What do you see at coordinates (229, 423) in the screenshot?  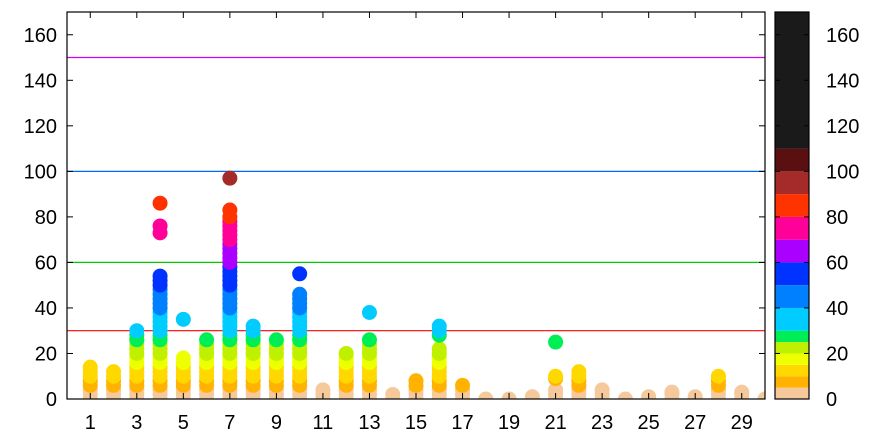 I see `x-tick-label: 7` at bounding box center [229, 423].